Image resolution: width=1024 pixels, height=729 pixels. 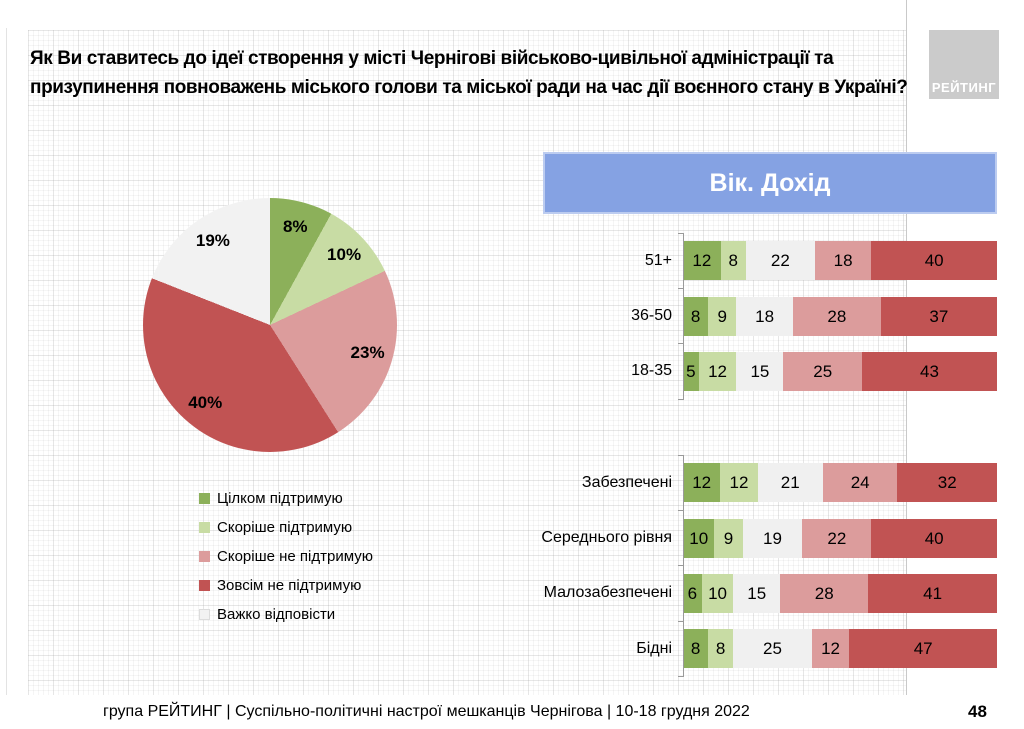 I want to click on pie-chart, so click(x=270, y=325).